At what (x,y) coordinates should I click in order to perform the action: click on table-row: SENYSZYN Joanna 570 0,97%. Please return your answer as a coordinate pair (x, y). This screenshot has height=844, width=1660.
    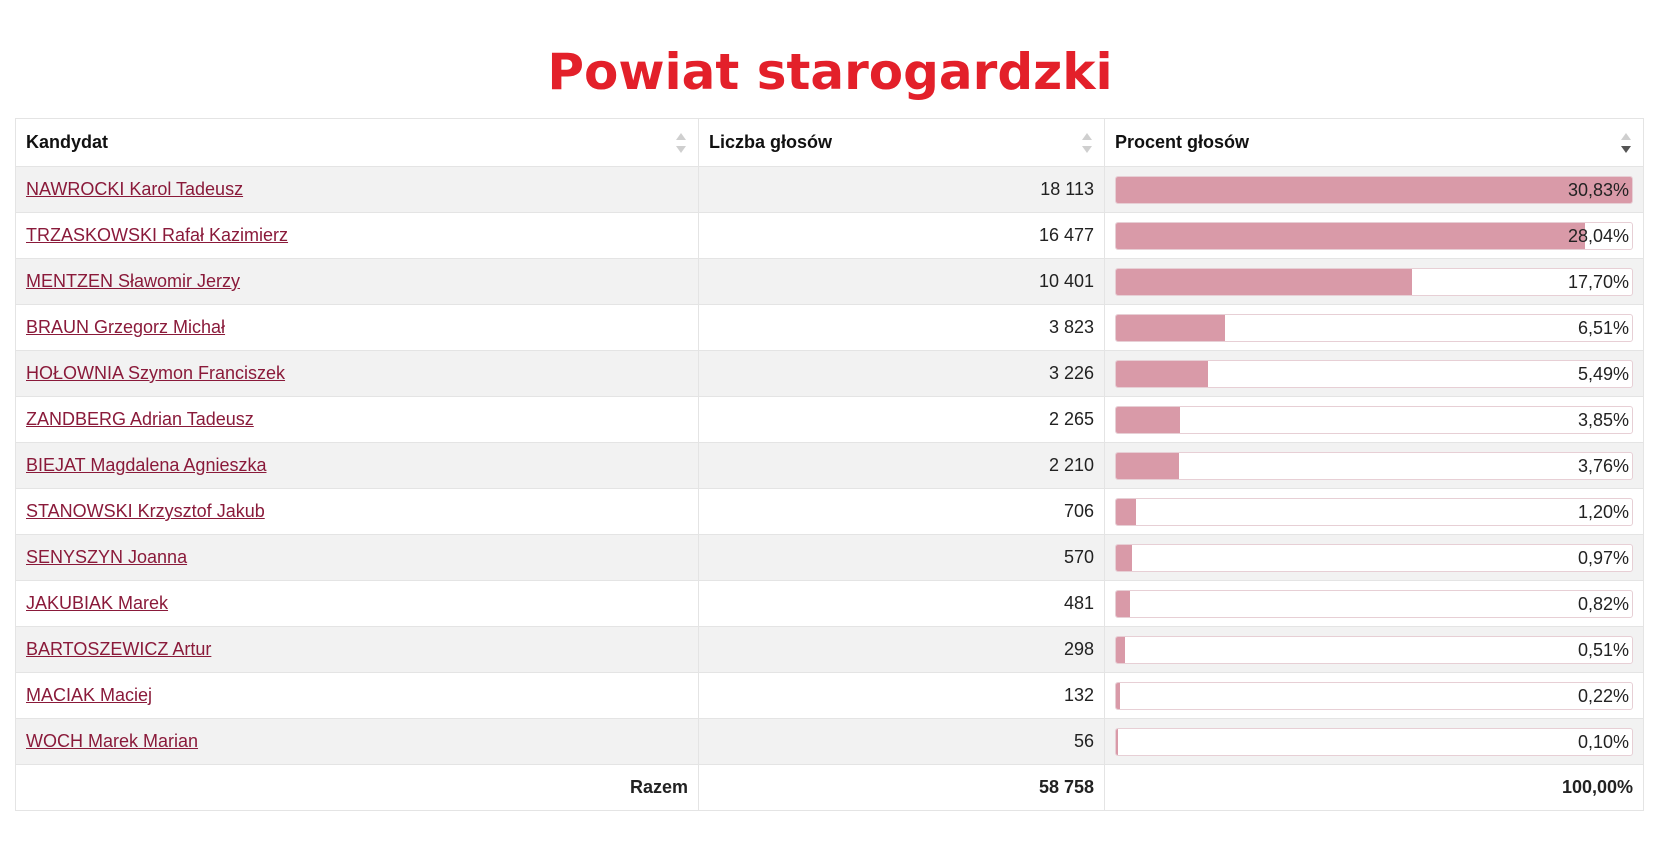
    Looking at the image, I should click on (829, 557).